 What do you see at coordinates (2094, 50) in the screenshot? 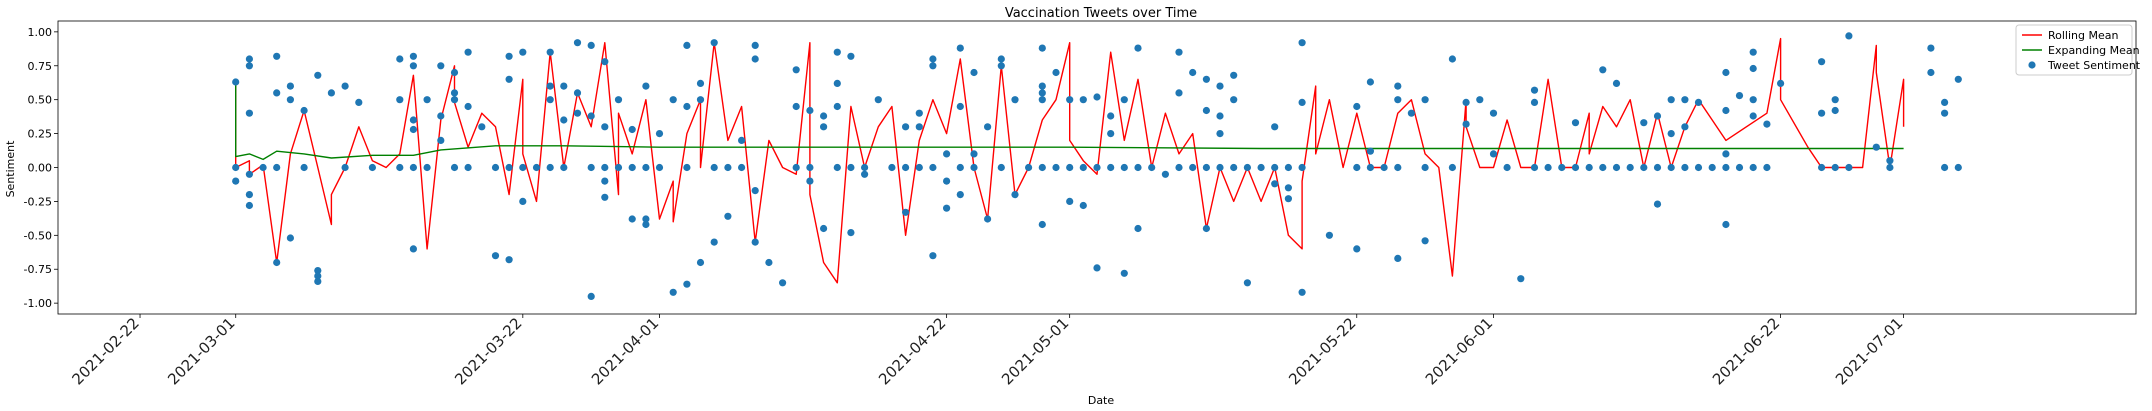
I see `legend-expanding-mean-label: Expanding Mean` at bounding box center [2094, 50].